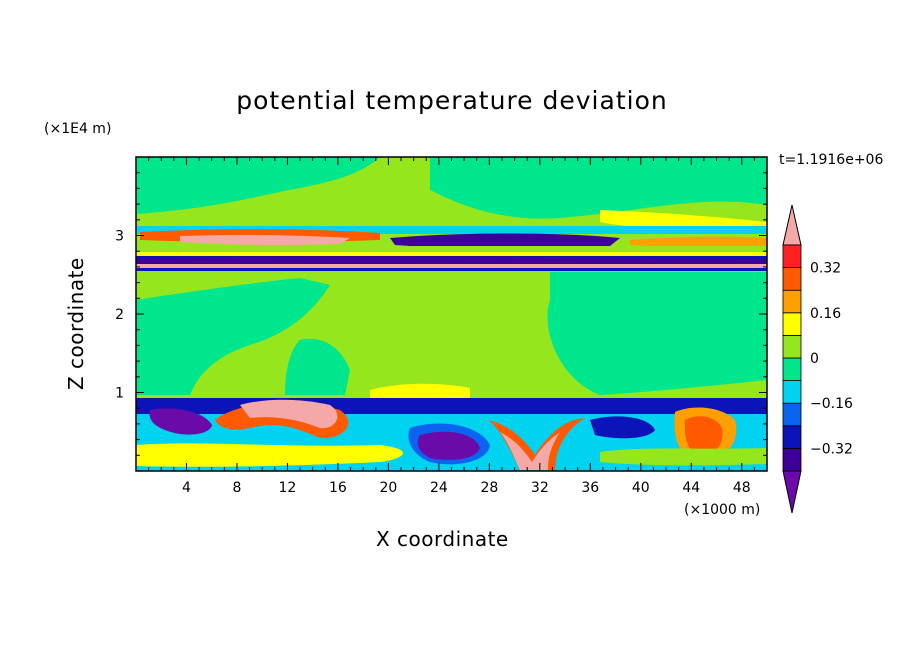 The height and width of the screenshot is (654, 904). I want to click on x-tick-label: 44, so click(691, 488).